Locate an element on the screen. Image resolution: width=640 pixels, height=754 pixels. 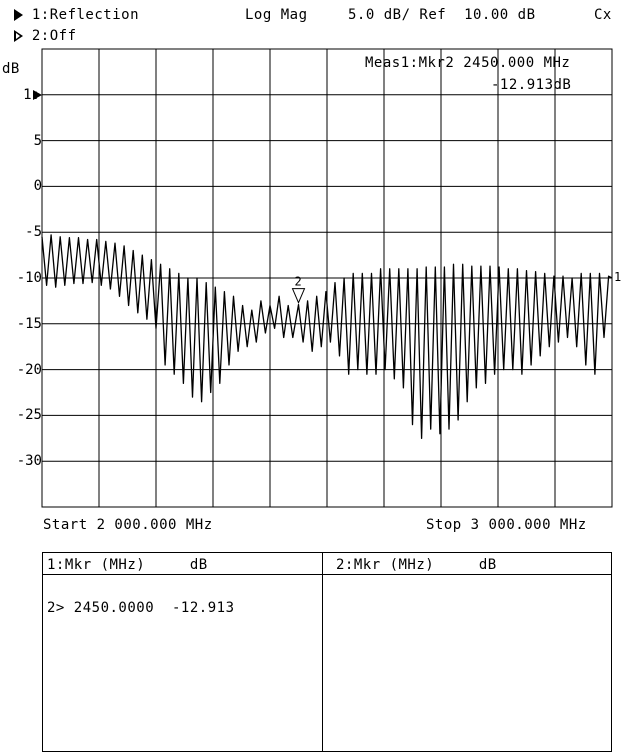
trace-end-label: 1 is located at coordinates (617, 277).